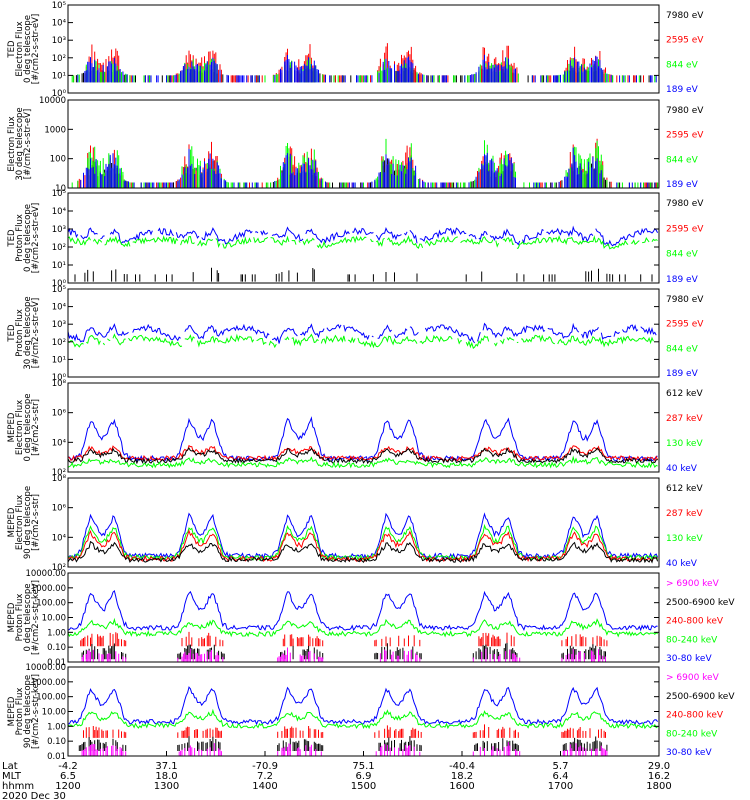 The height and width of the screenshot is (800, 750). I want to click on y-tick-label: 10000.00, so click(45, 574).